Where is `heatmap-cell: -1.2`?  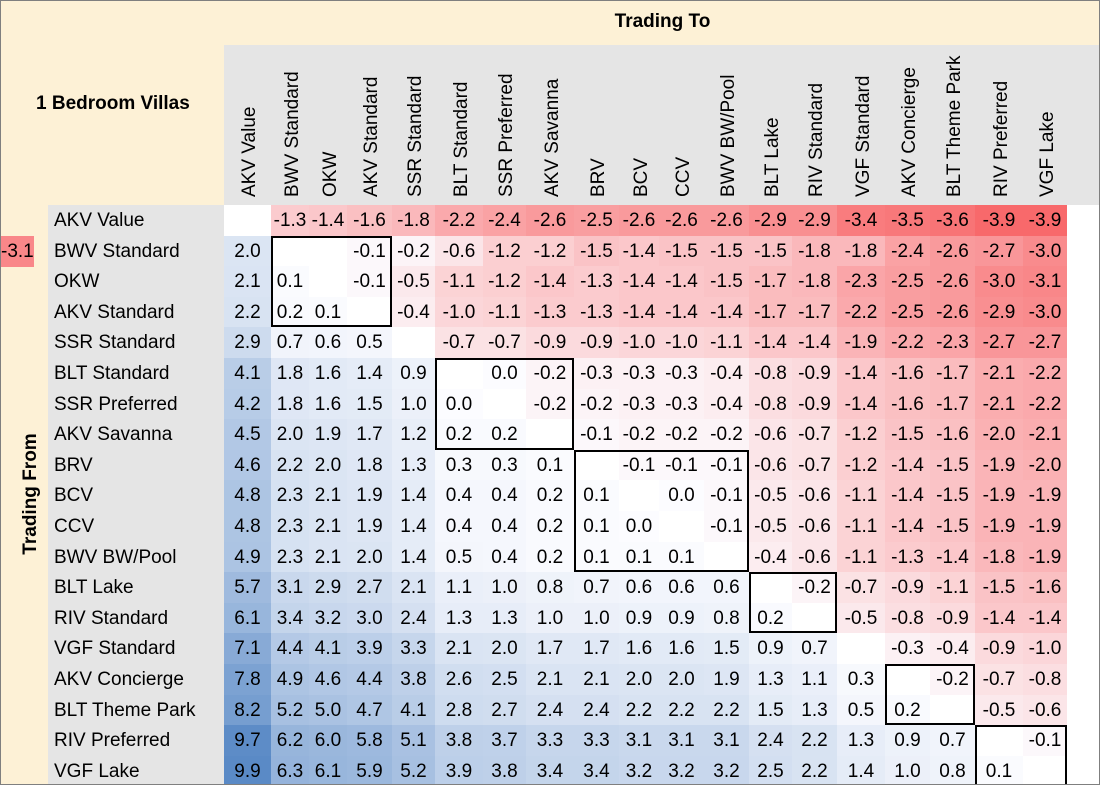
heatmap-cell: -1.2 is located at coordinates (861, 435).